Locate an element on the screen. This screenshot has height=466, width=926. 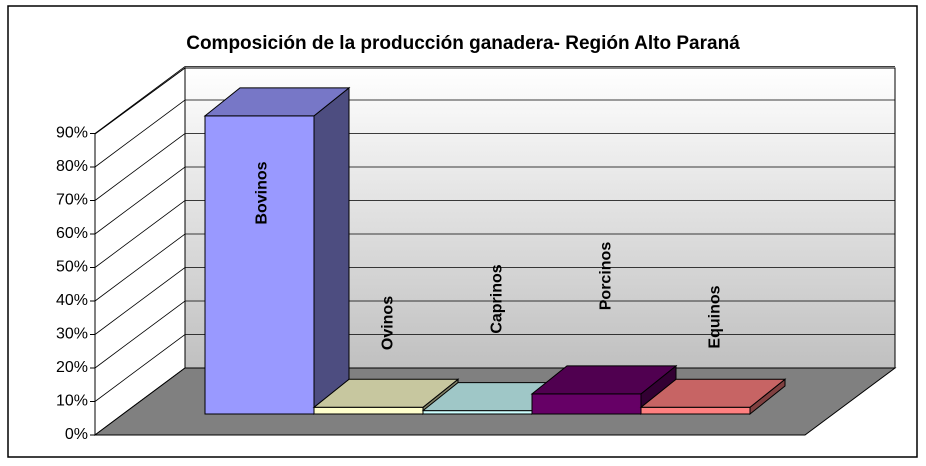
y-tick-label: 30% is located at coordinates (72, 334).